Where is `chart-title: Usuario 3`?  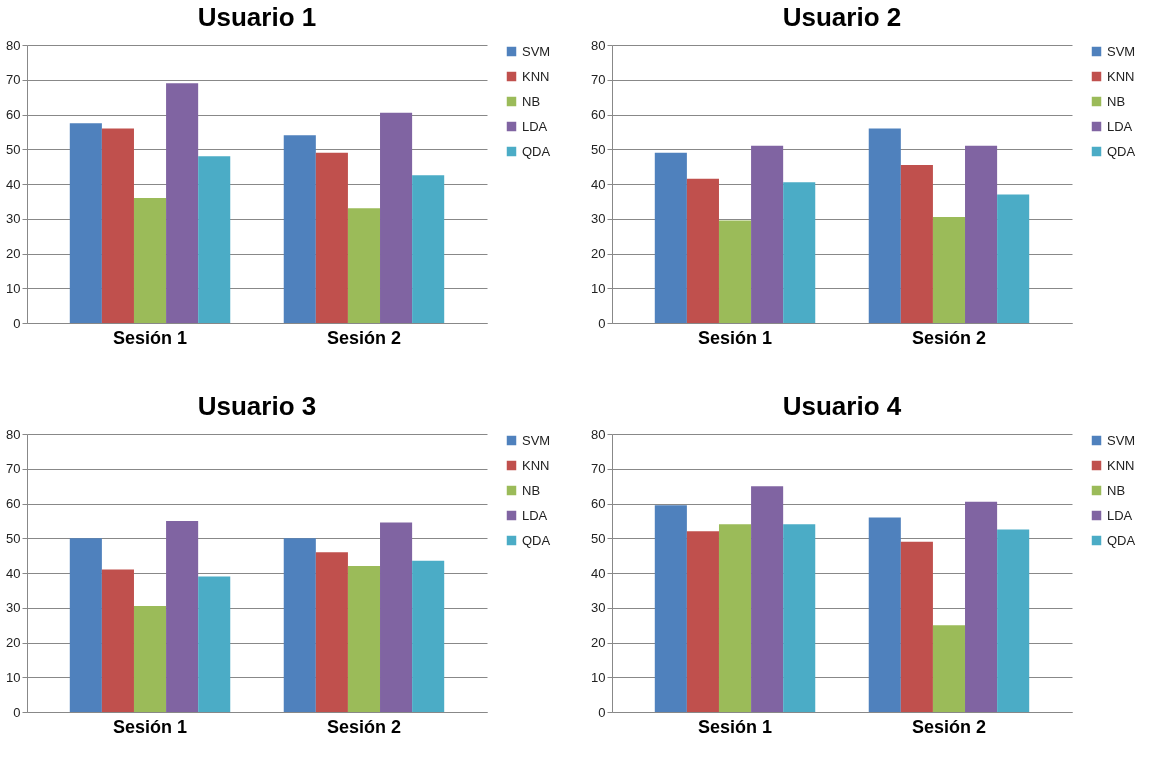 chart-title: Usuario 3 is located at coordinates (257, 406).